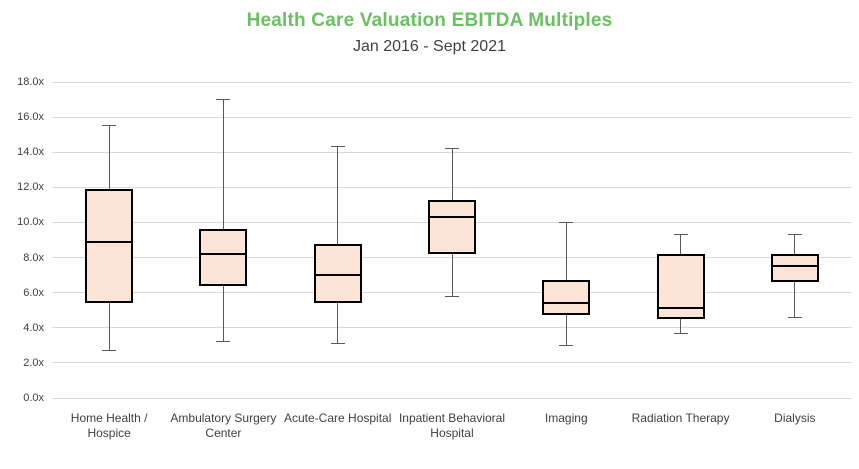 This screenshot has width=859, height=469. Describe the element at coordinates (109, 425) in the screenshot. I see `x-axis-category-label: Home Health / Hospice` at that location.